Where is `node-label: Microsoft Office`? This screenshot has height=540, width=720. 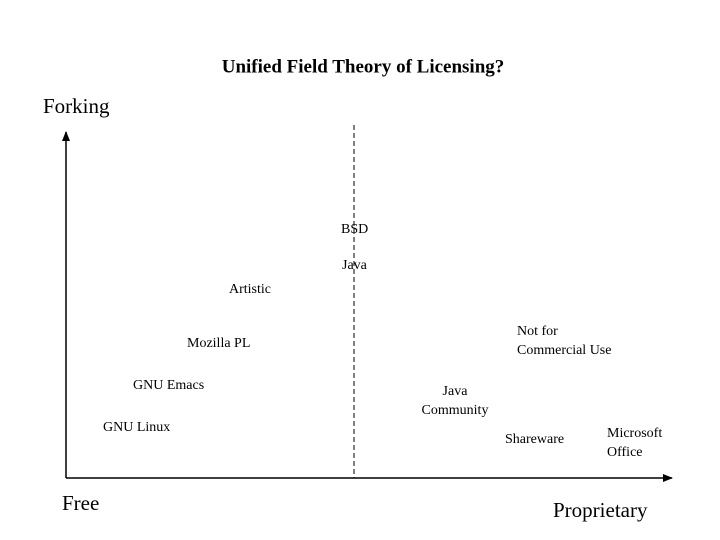
node-label: Microsoft Office is located at coordinates (634, 443).